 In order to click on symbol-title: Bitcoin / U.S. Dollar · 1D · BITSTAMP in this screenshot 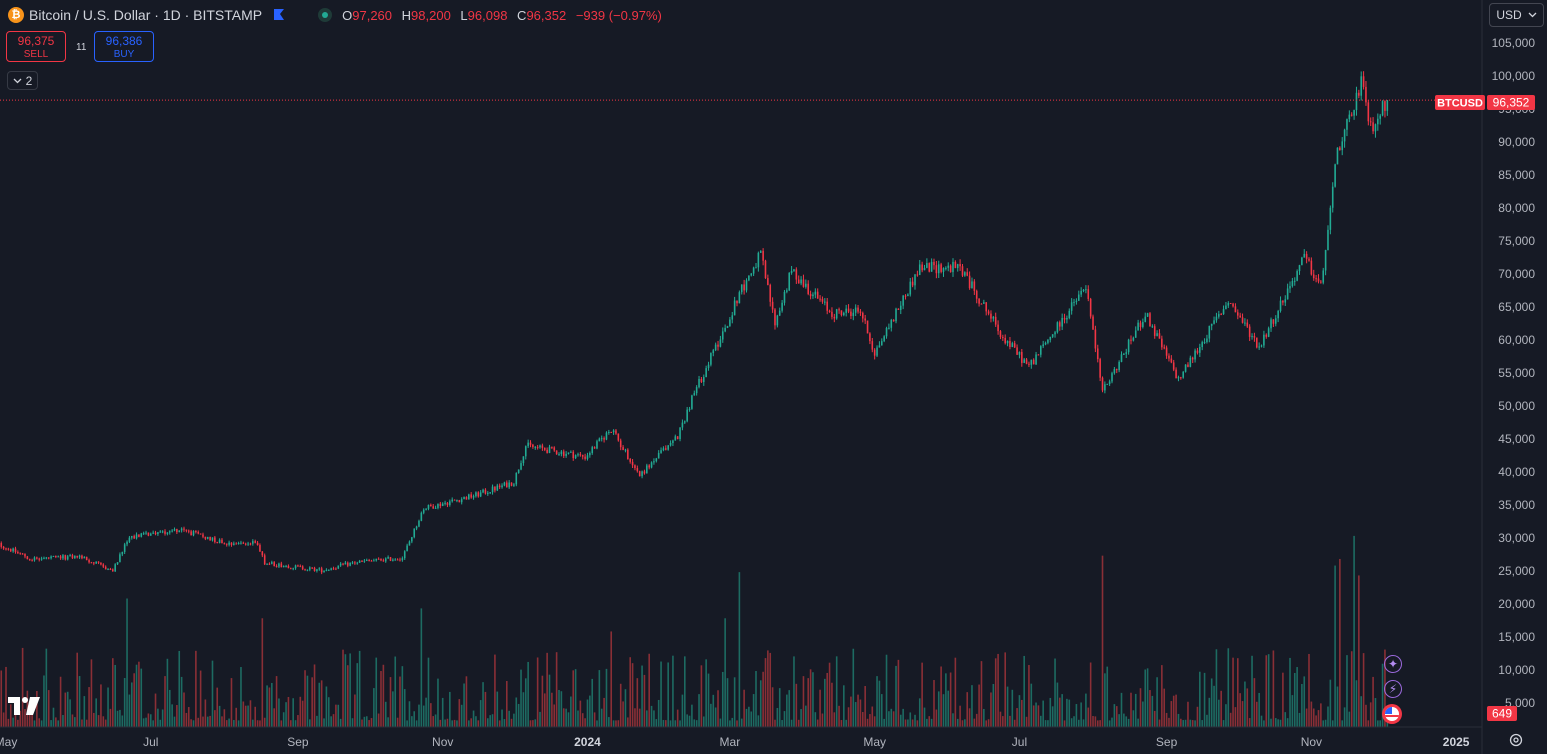, I will do `click(146, 15)`.